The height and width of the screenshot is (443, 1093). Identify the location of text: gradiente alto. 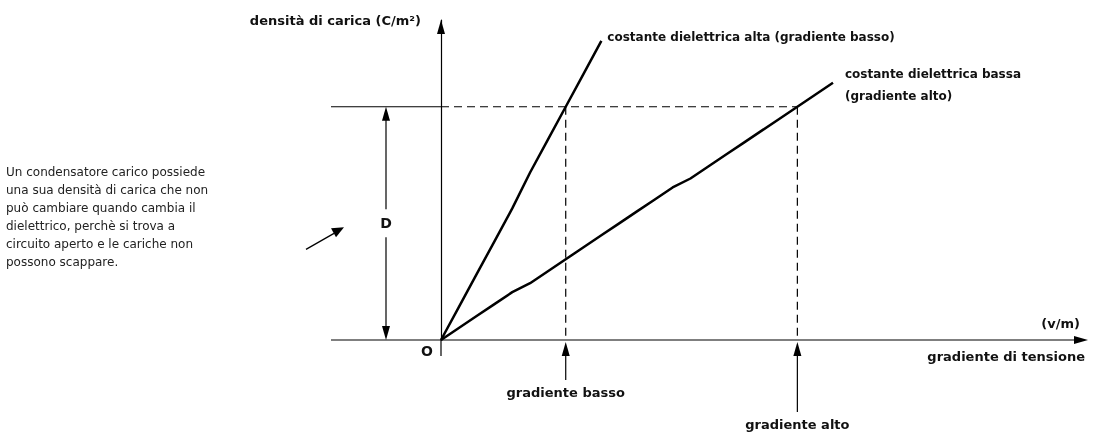
(797, 424).